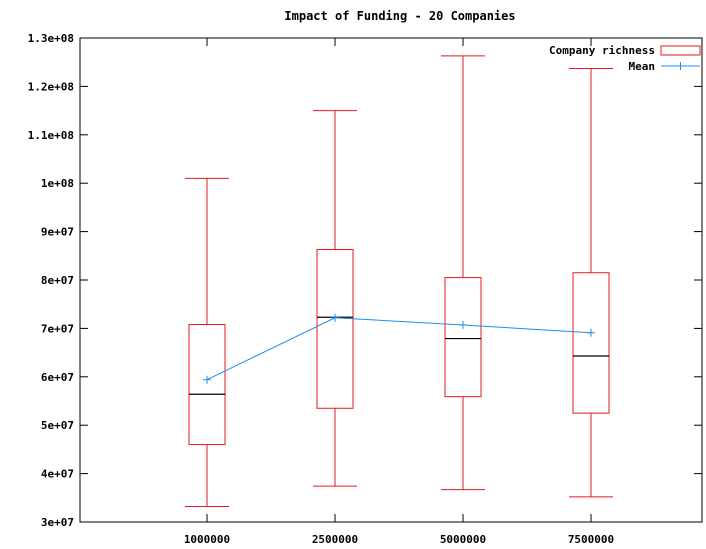 The width and height of the screenshot is (706, 549). What do you see at coordinates (680, 50) in the screenshot?
I see `legend-swatch-box` at bounding box center [680, 50].